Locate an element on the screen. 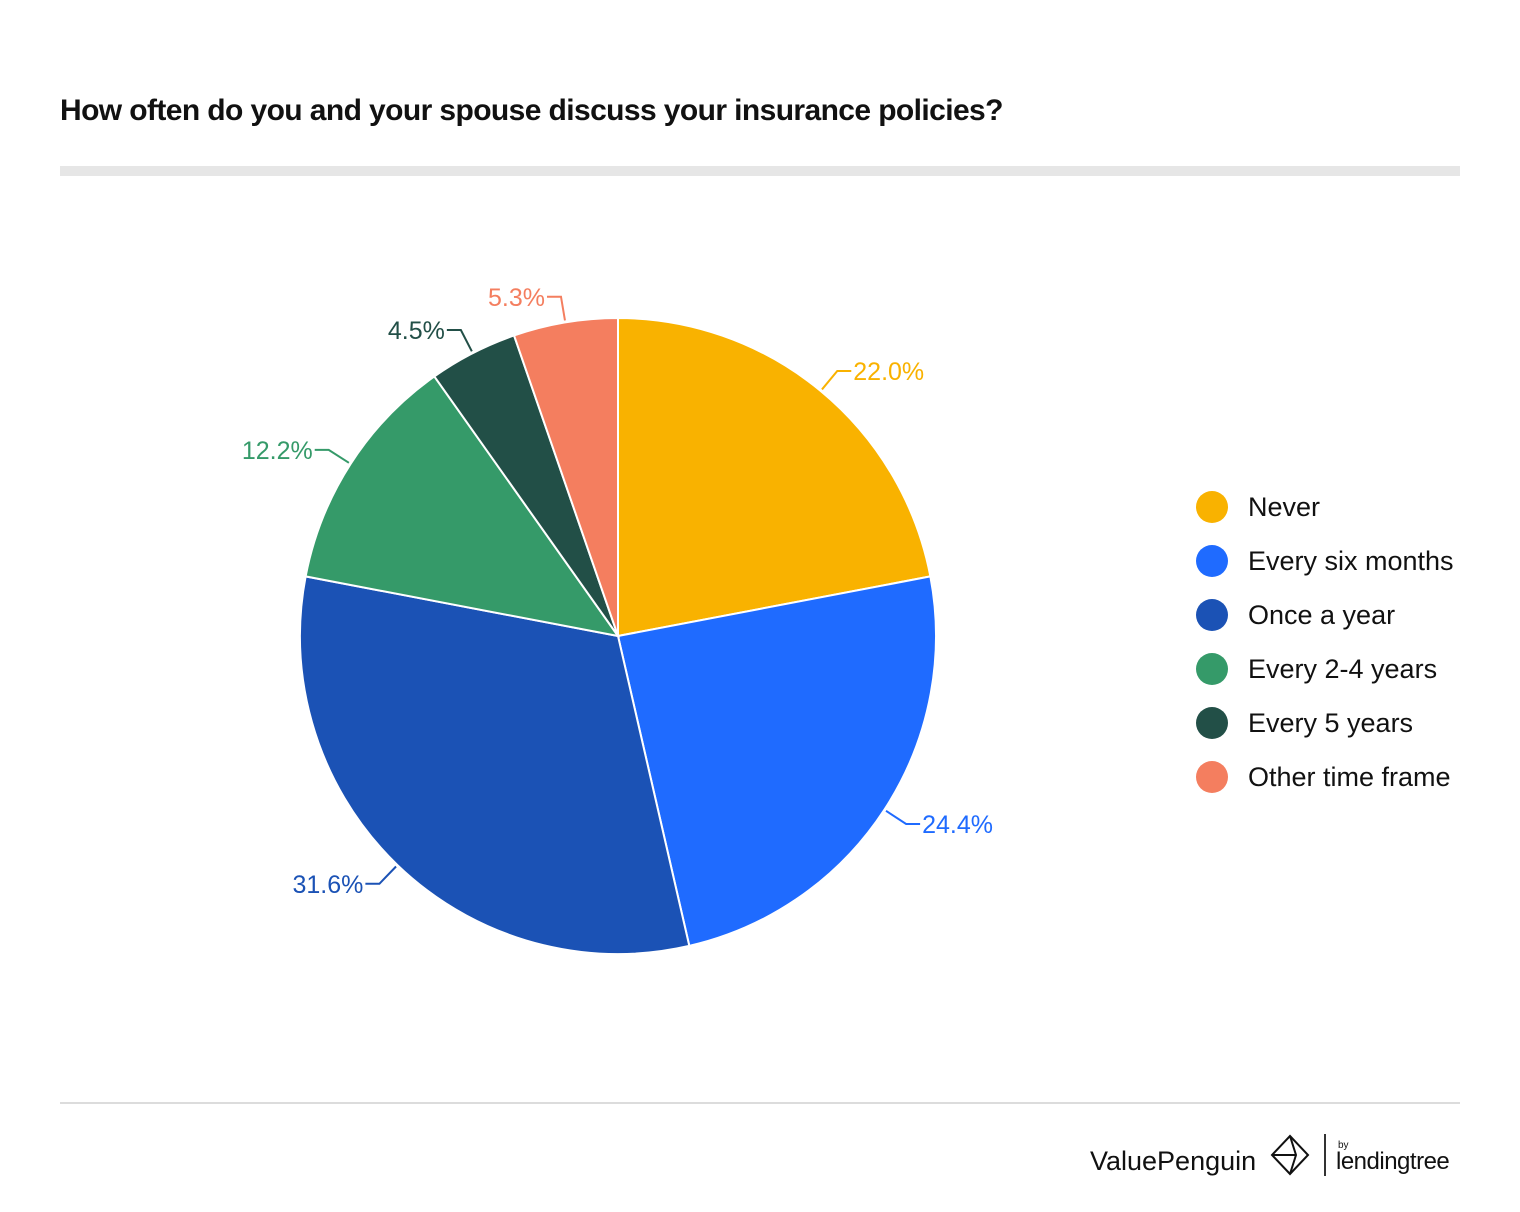  title-divider-bar is located at coordinates (760, 171).